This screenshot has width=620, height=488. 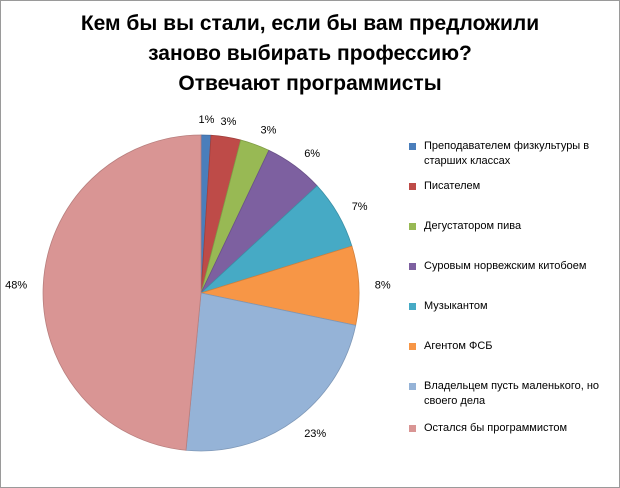 What do you see at coordinates (312, 154) in the screenshot?
I see `pie-data-label: 6%` at bounding box center [312, 154].